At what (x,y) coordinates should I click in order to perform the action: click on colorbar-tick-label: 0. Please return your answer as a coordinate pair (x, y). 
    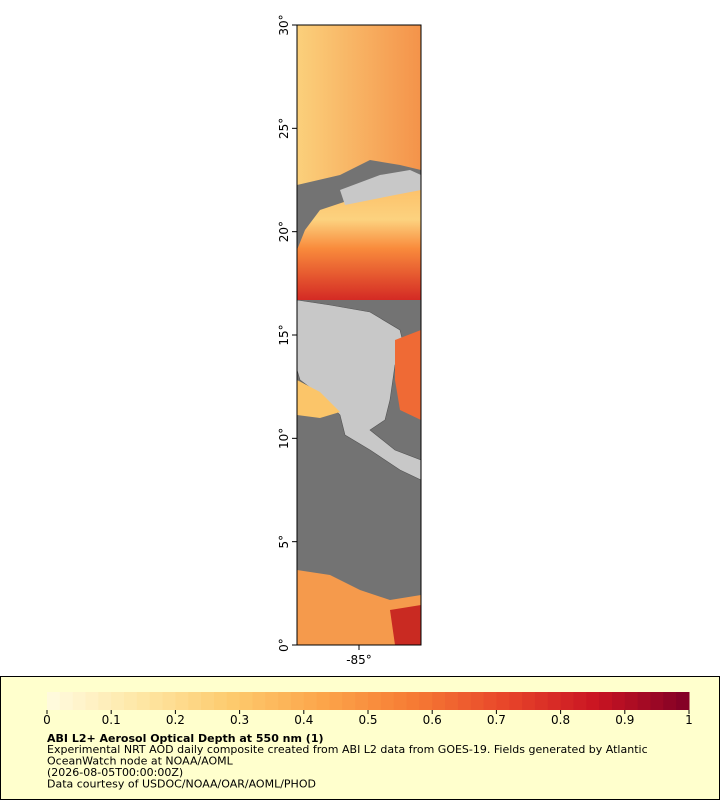
    Looking at the image, I should click on (47, 720).